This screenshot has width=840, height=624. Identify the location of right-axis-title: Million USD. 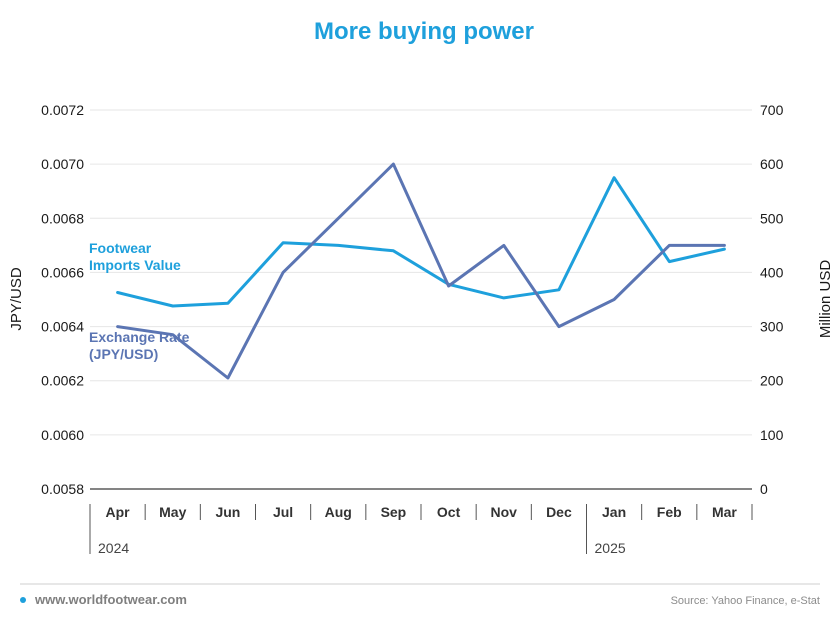
(825, 299).